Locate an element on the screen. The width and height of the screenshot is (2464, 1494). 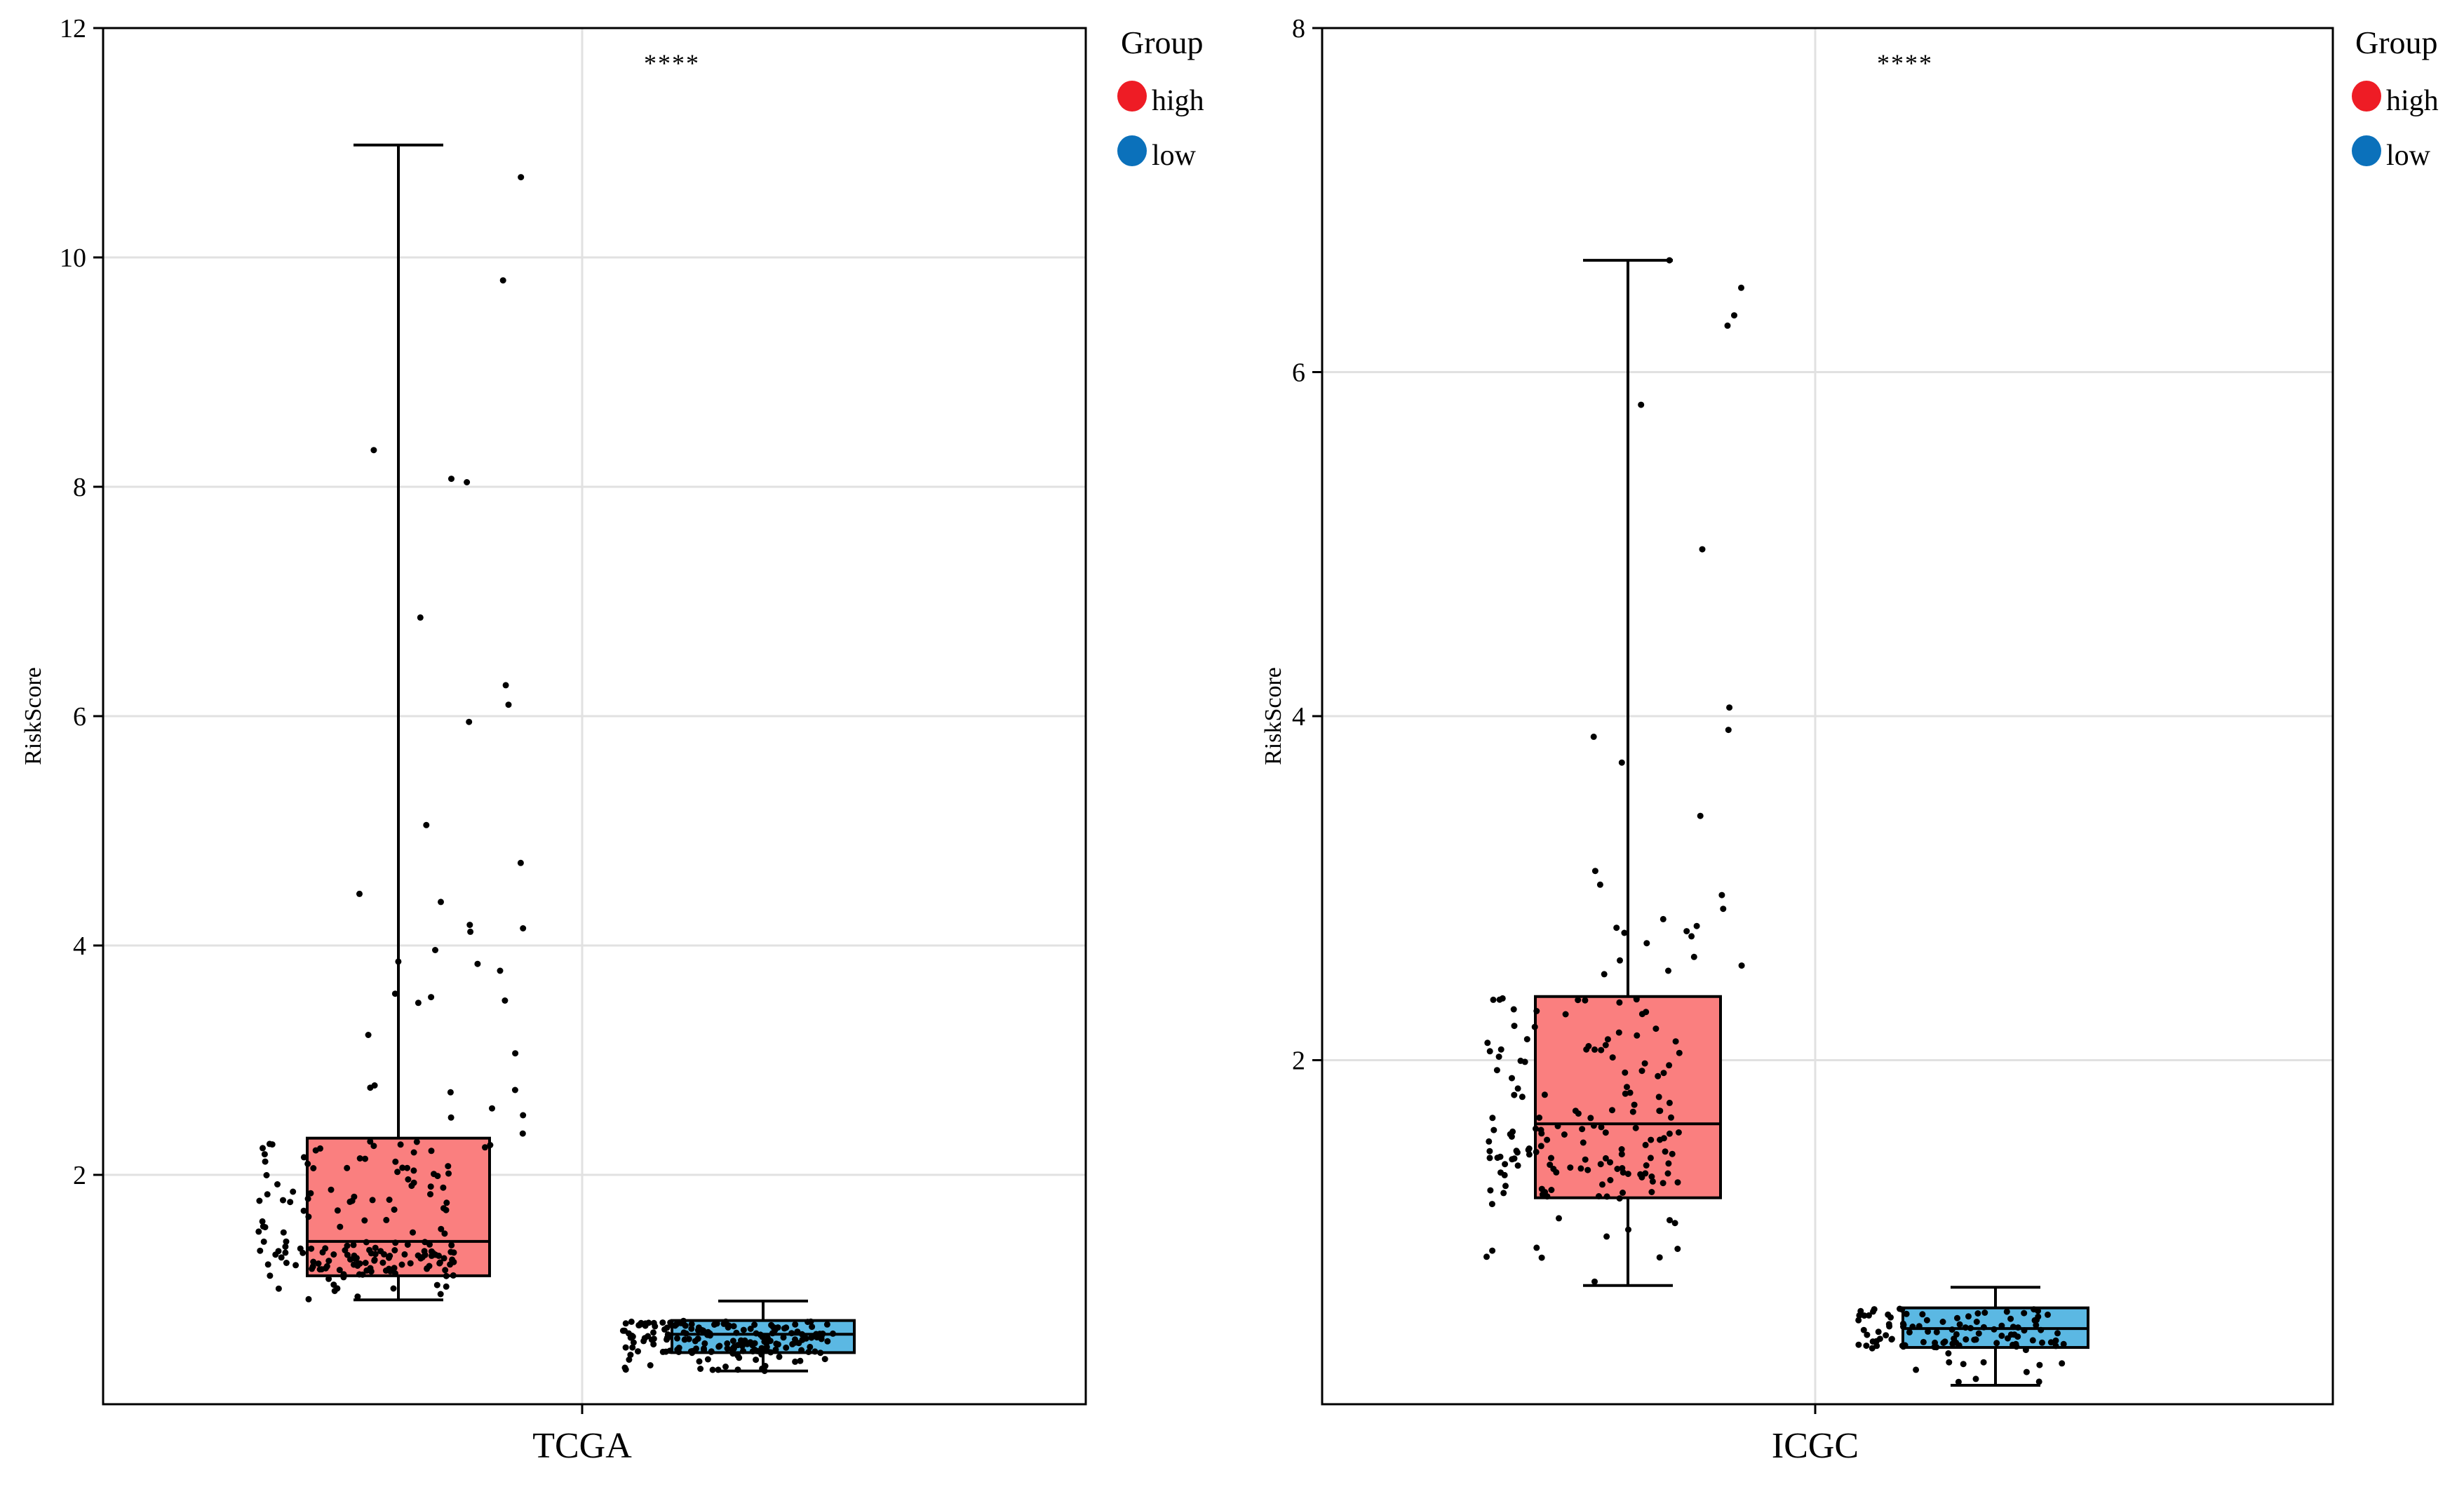
legend-label-high: high is located at coordinates (2412, 101).